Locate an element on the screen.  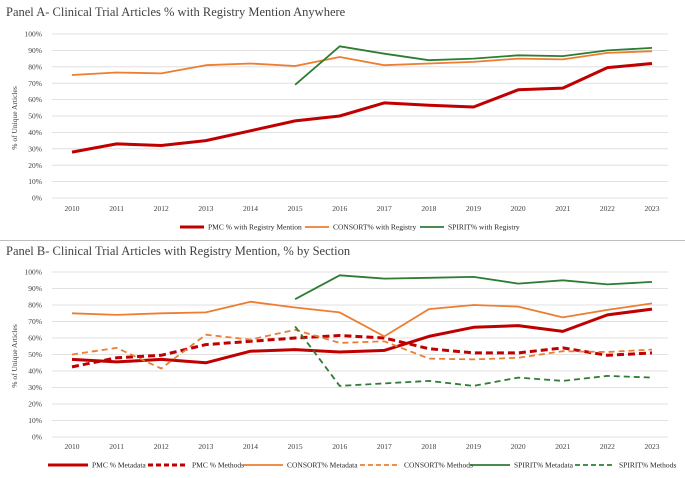
panel-b-legend-label: SPIRIT% Metadata is located at coordinates (544, 465).